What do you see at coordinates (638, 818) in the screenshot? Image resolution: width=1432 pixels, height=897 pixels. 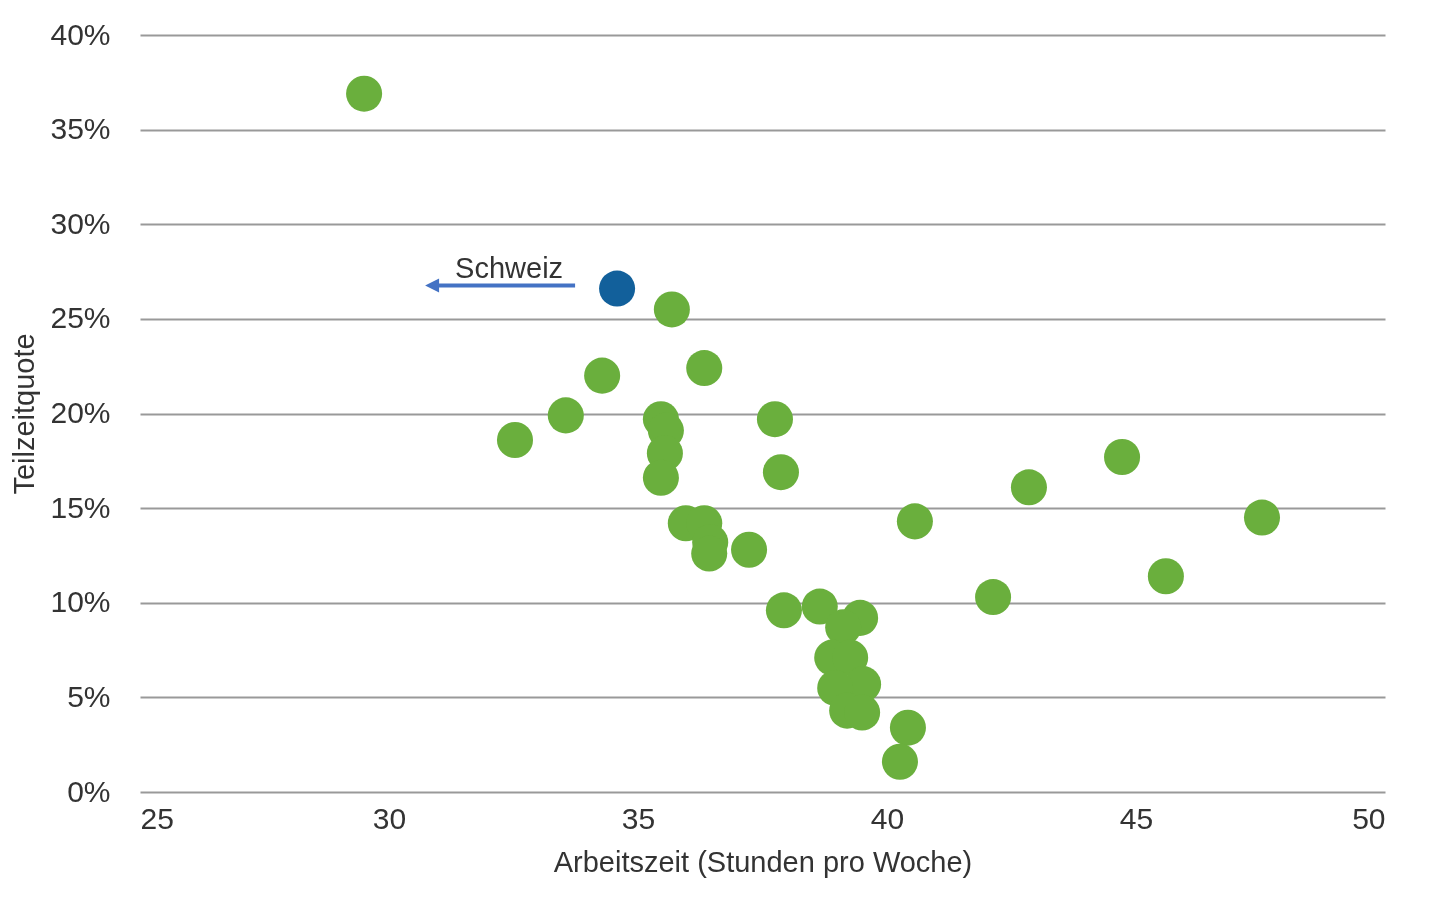 I see `x-tick-label: 35` at bounding box center [638, 818].